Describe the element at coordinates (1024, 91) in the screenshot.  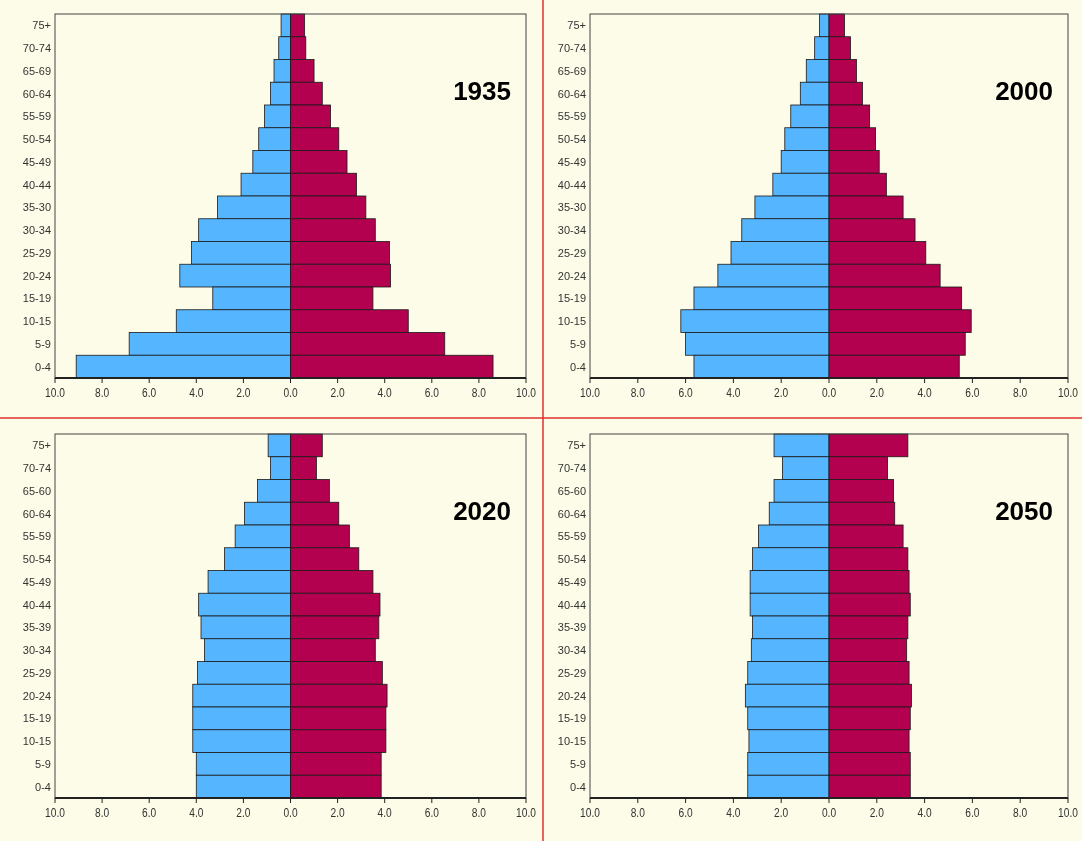
I see `text: 2000` at that location.